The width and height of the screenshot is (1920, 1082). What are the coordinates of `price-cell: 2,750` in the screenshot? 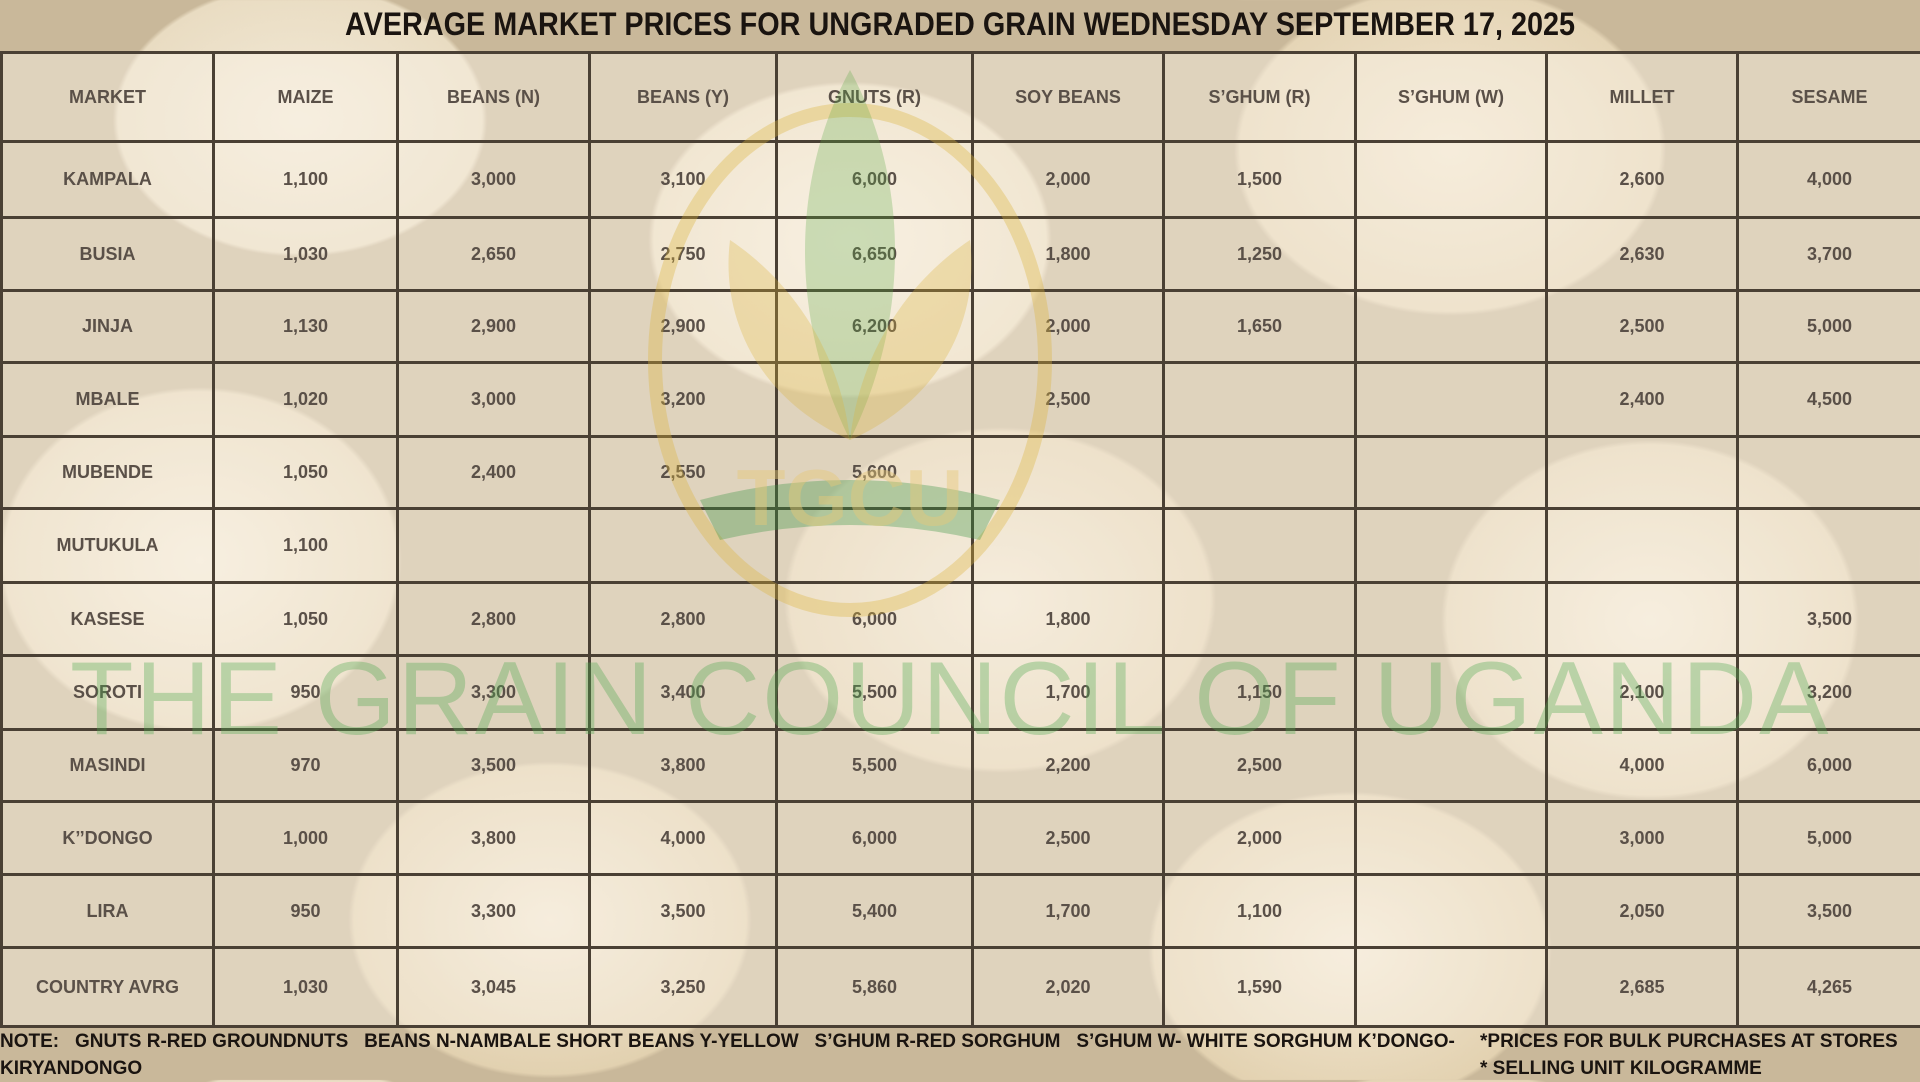 It's located at (683, 254).